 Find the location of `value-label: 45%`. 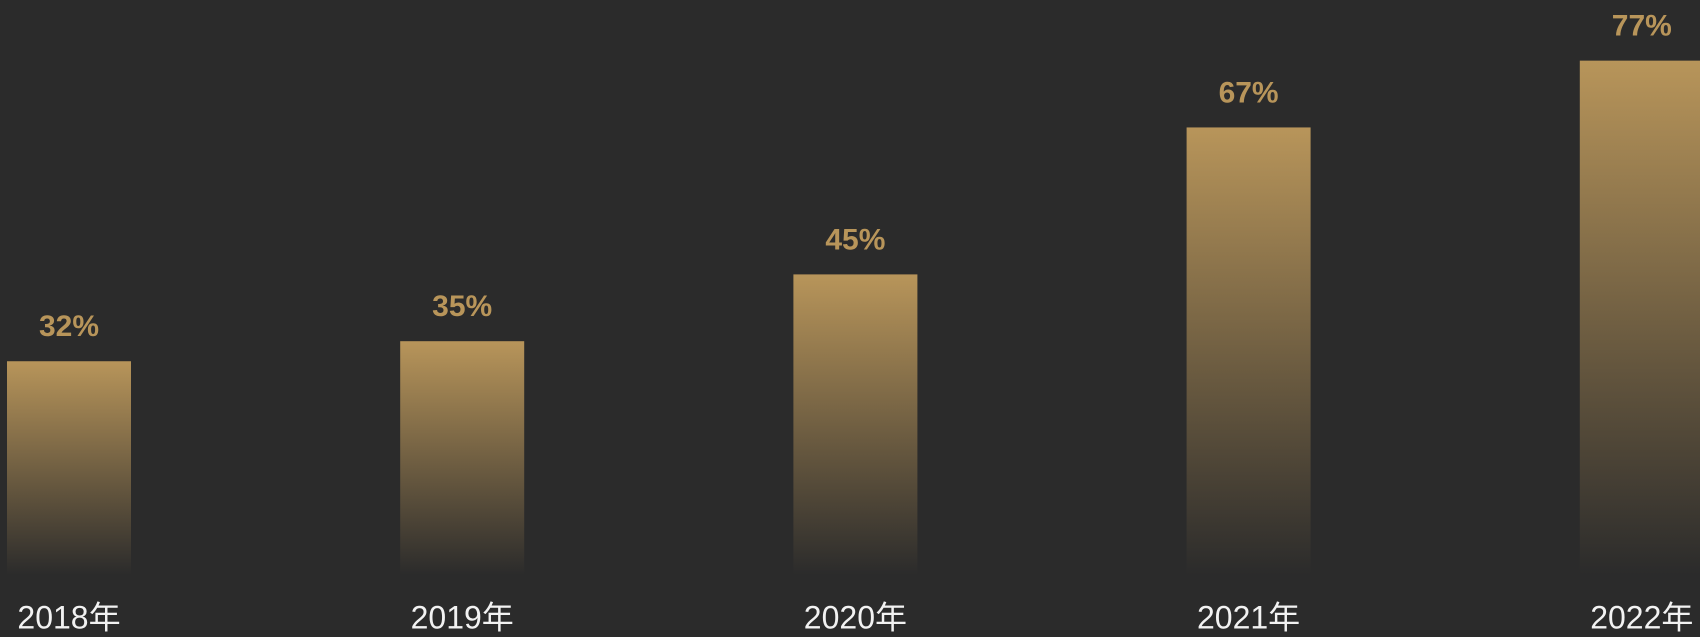

value-label: 45% is located at coordinates (855, 239).